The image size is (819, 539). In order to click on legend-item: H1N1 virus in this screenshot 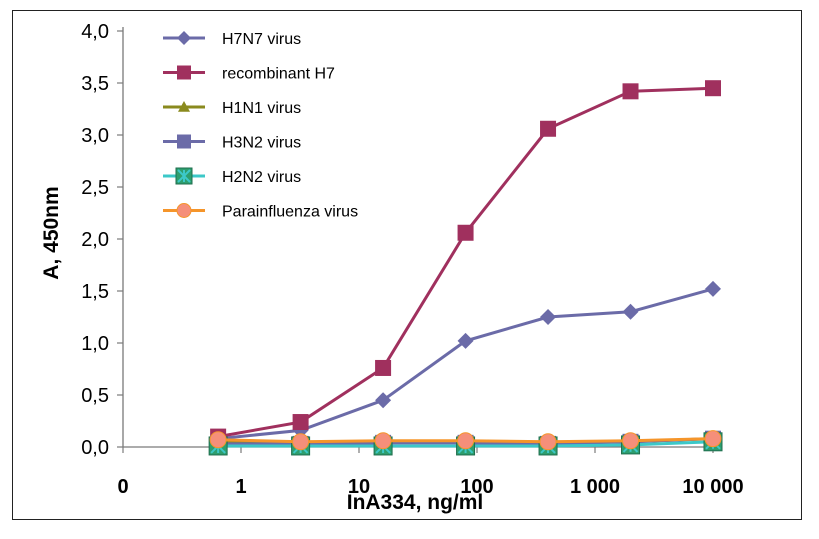, I will do `click(232, 108)`.